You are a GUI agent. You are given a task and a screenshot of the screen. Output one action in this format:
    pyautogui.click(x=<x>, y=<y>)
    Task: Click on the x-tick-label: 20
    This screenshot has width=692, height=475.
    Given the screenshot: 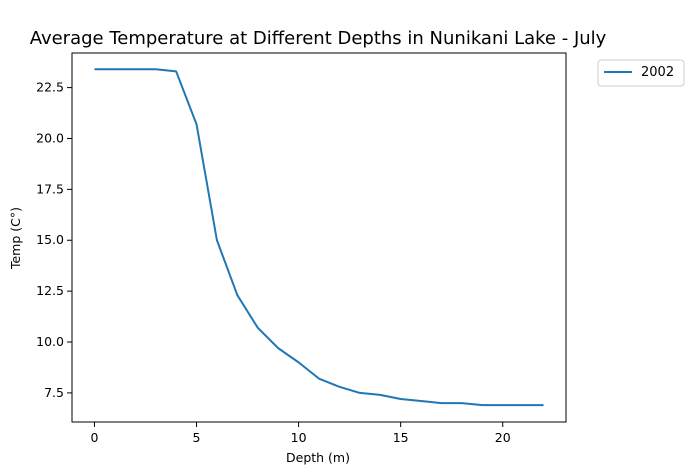 What is the action you would take?
    pyautogui.click(x=503, y=437)
    